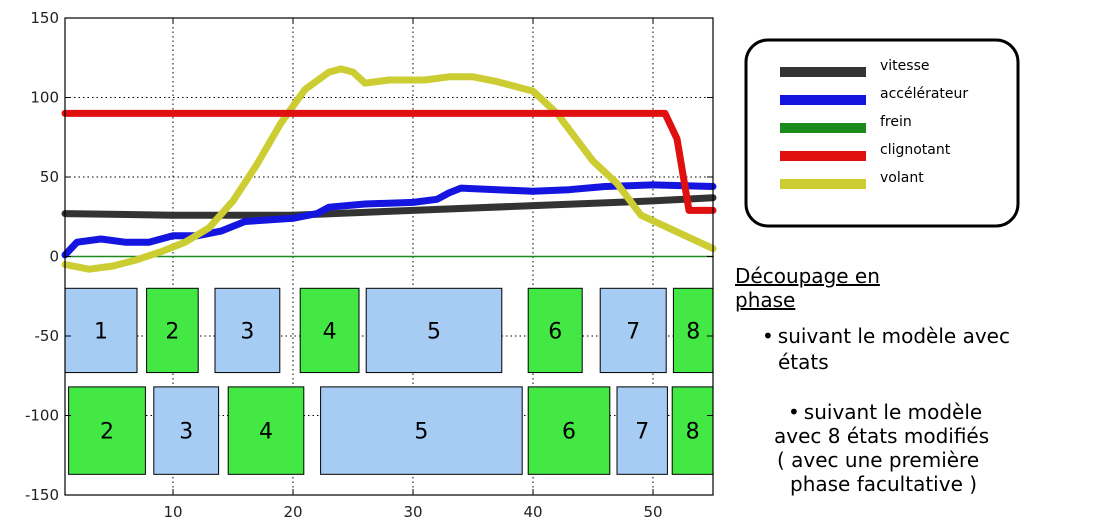 This screenshot has width=1116, height=525. What do you see at coordinates (807, 288) in the screenshot?
I see `annotation-heading: Découpage en phase` at bounding box center [807, 288].